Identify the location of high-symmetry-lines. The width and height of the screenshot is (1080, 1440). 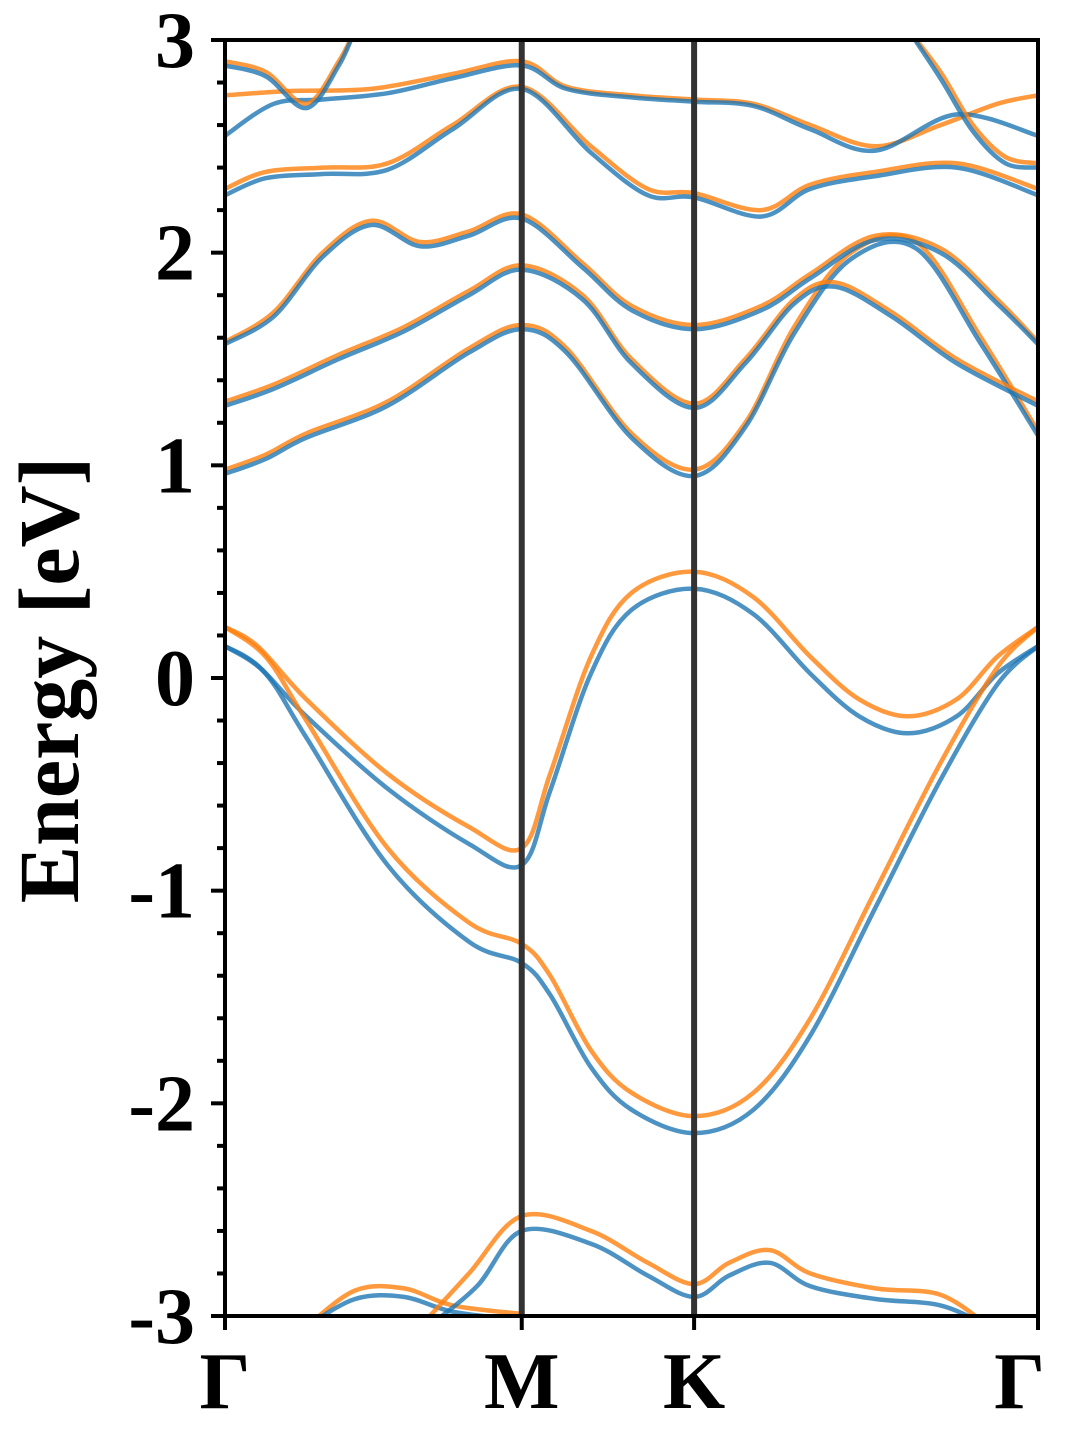
(608, 678).